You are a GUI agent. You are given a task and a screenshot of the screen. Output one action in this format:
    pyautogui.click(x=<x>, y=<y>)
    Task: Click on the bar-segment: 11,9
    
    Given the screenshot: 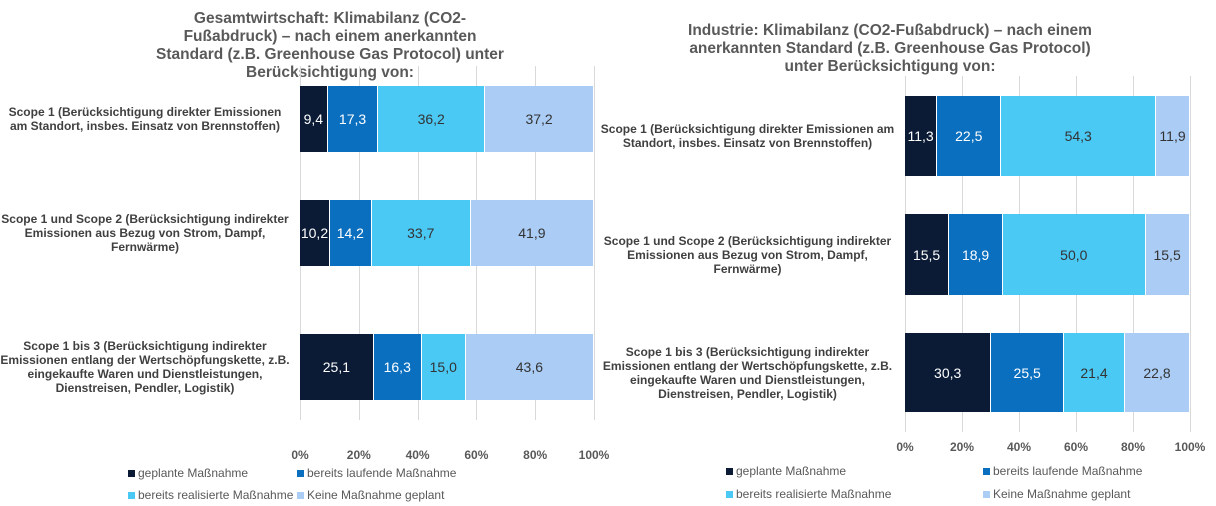 What is the action you would take?
    pyautogui.click(x=1173, y=136)
    